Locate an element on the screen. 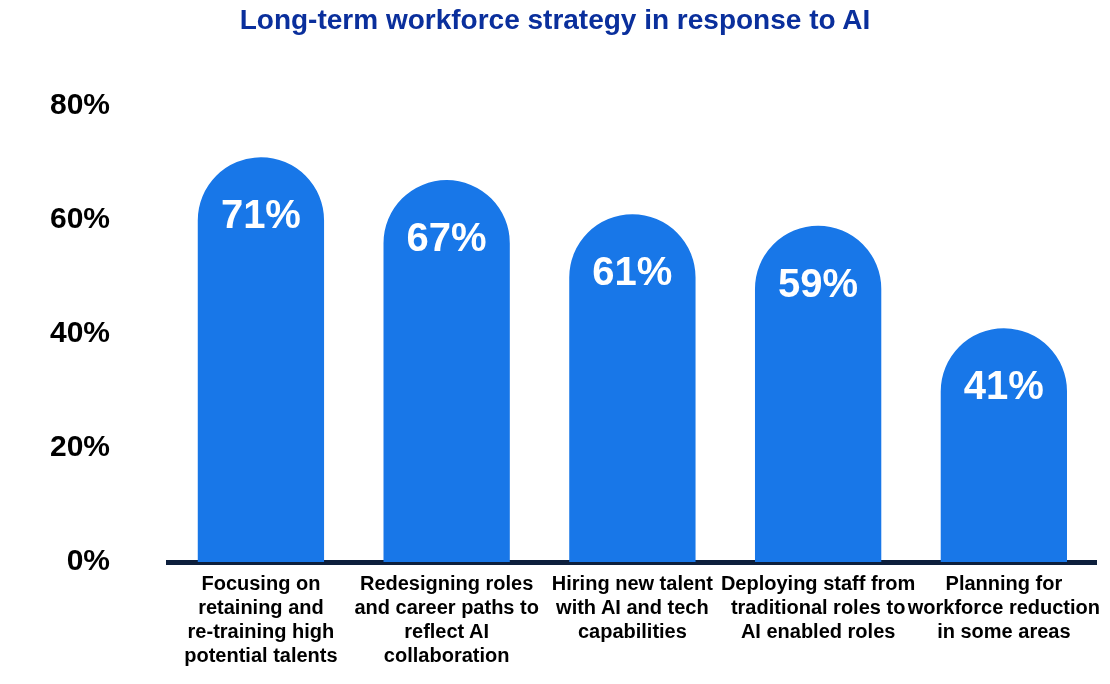 This screenshot has height=684, width=1110. chart-title: Long-term workforce strategy in response to AI is located at coordinates (555, 20).